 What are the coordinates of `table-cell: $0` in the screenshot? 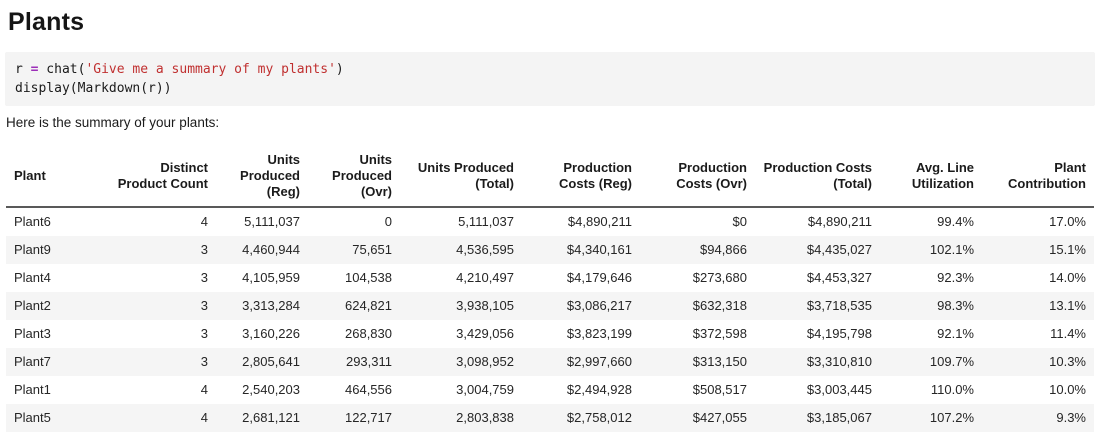 It's located at (739, 221).